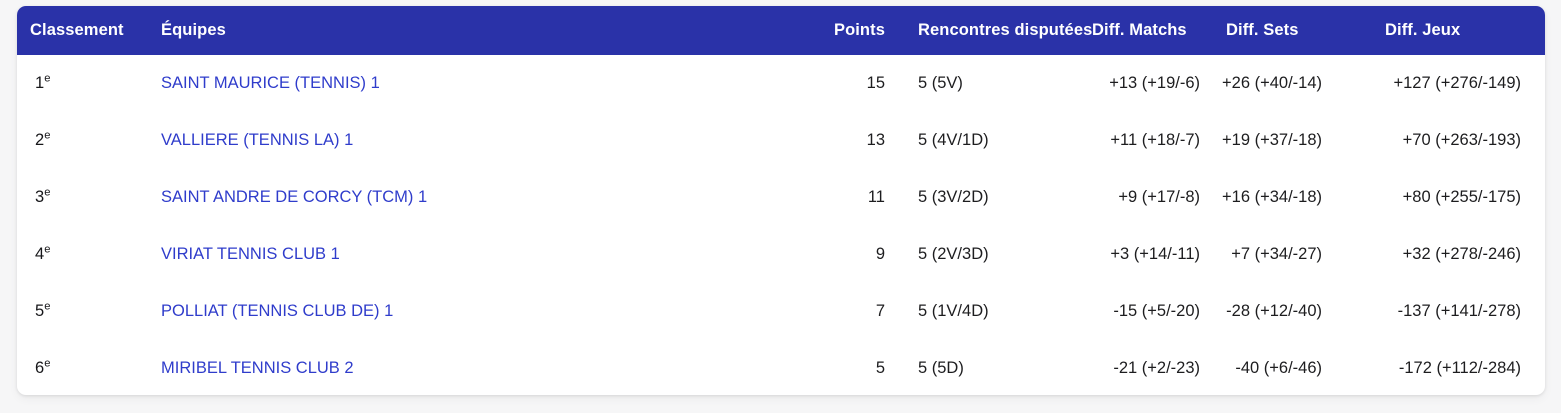 This screenshot has height=413, width=1561. What do you see at coordinates (294, 197) in the screenshot?
I see `team-link: SAINT ANDRE DE CORCY (TCM) 1` at bounding box center [294, 197].